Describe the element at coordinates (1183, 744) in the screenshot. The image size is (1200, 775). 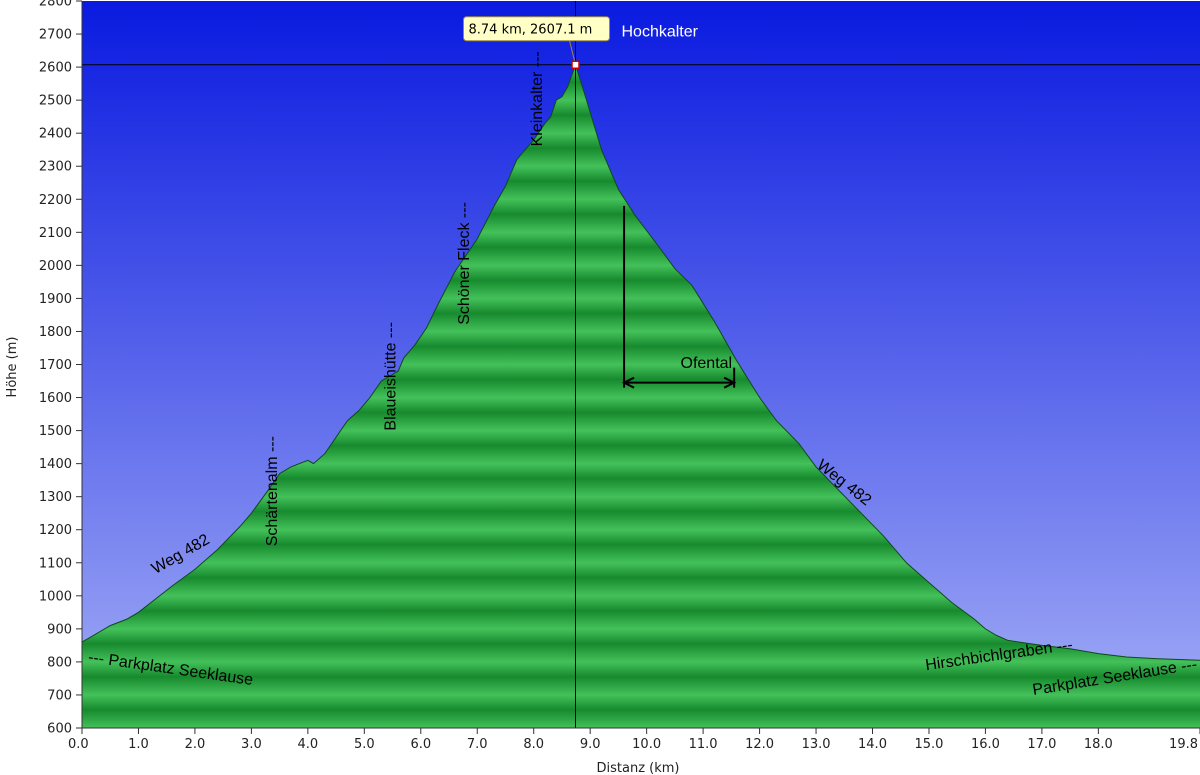
I see `x-tick-label: 19.8` at that location.